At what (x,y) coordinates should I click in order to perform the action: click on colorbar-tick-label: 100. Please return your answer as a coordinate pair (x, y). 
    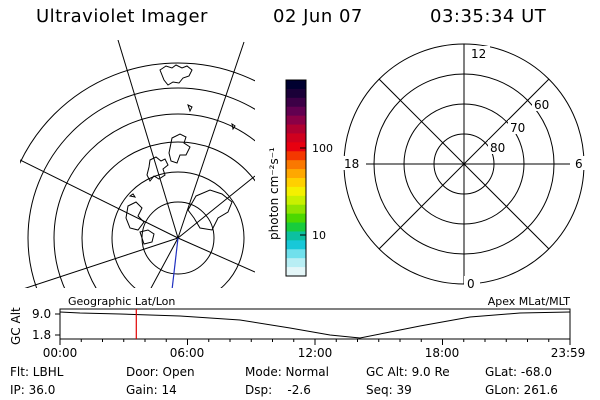
    Looking at the image, I should click on (322, 148).